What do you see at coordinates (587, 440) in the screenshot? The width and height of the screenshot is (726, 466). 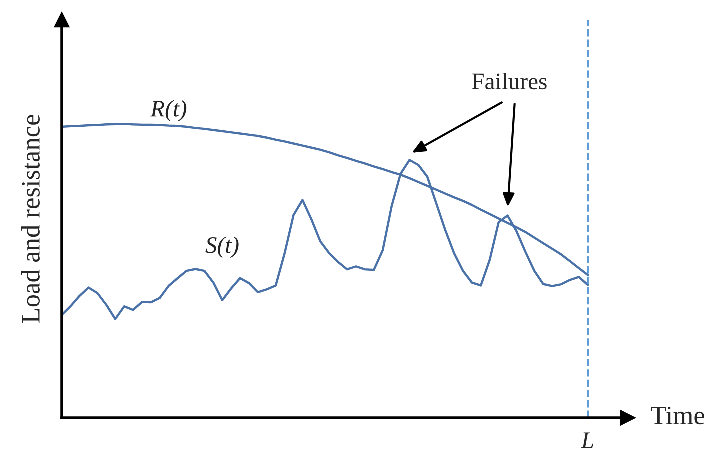 I see `text: L` at bounding box center [587, 440].